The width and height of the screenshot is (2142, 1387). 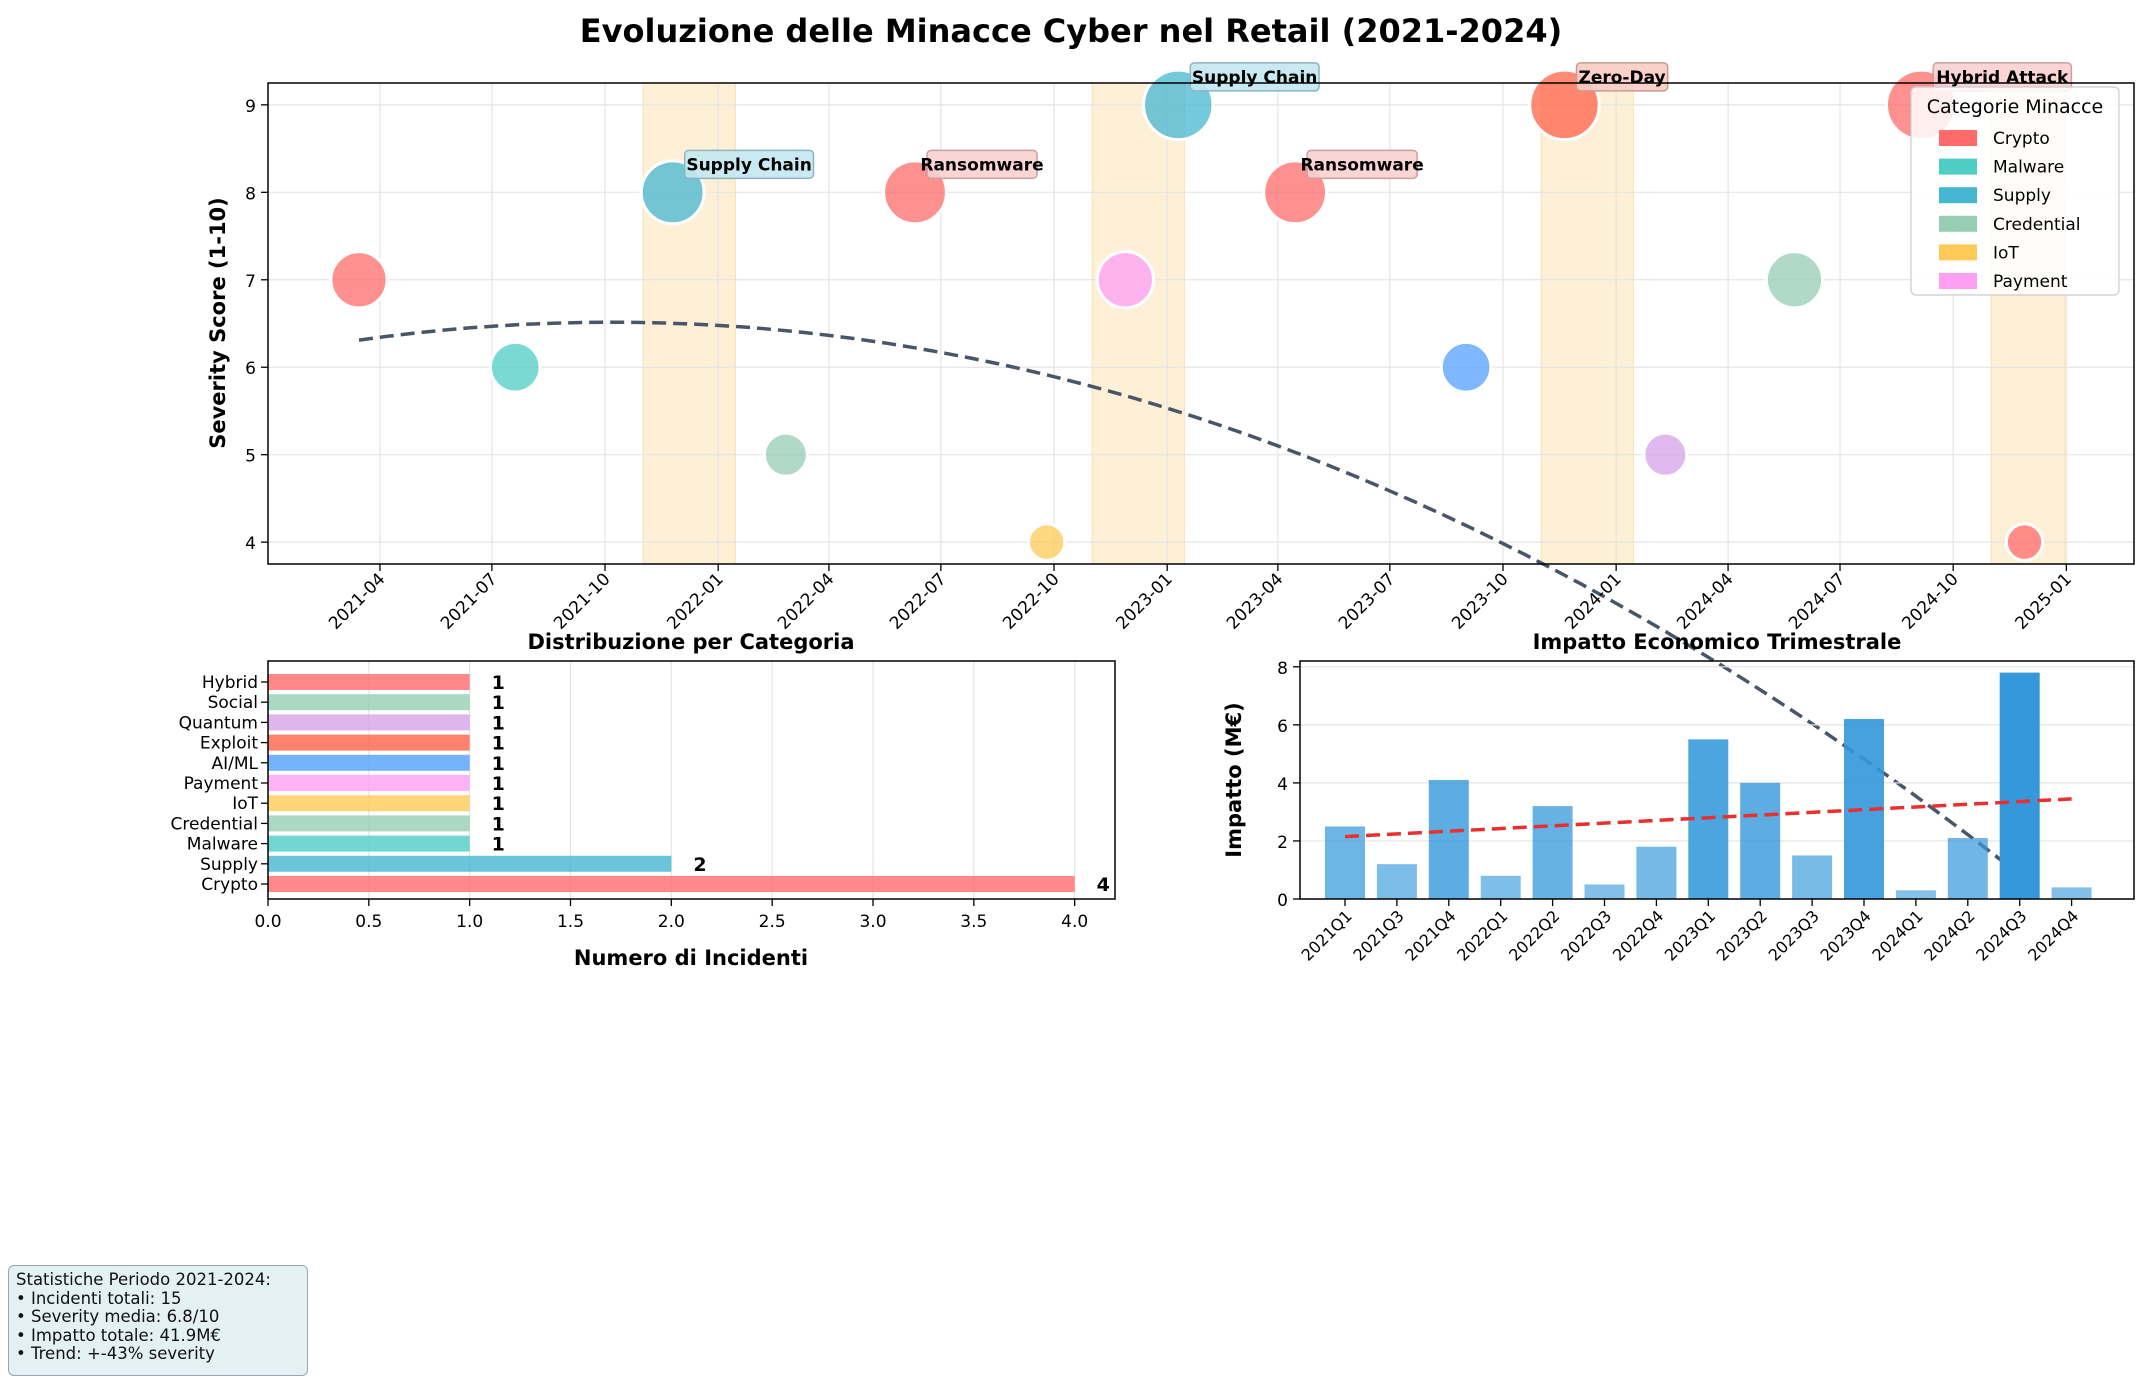 I want to click on hbar-xtick-label: 3.0, so click(x=872, y=922).